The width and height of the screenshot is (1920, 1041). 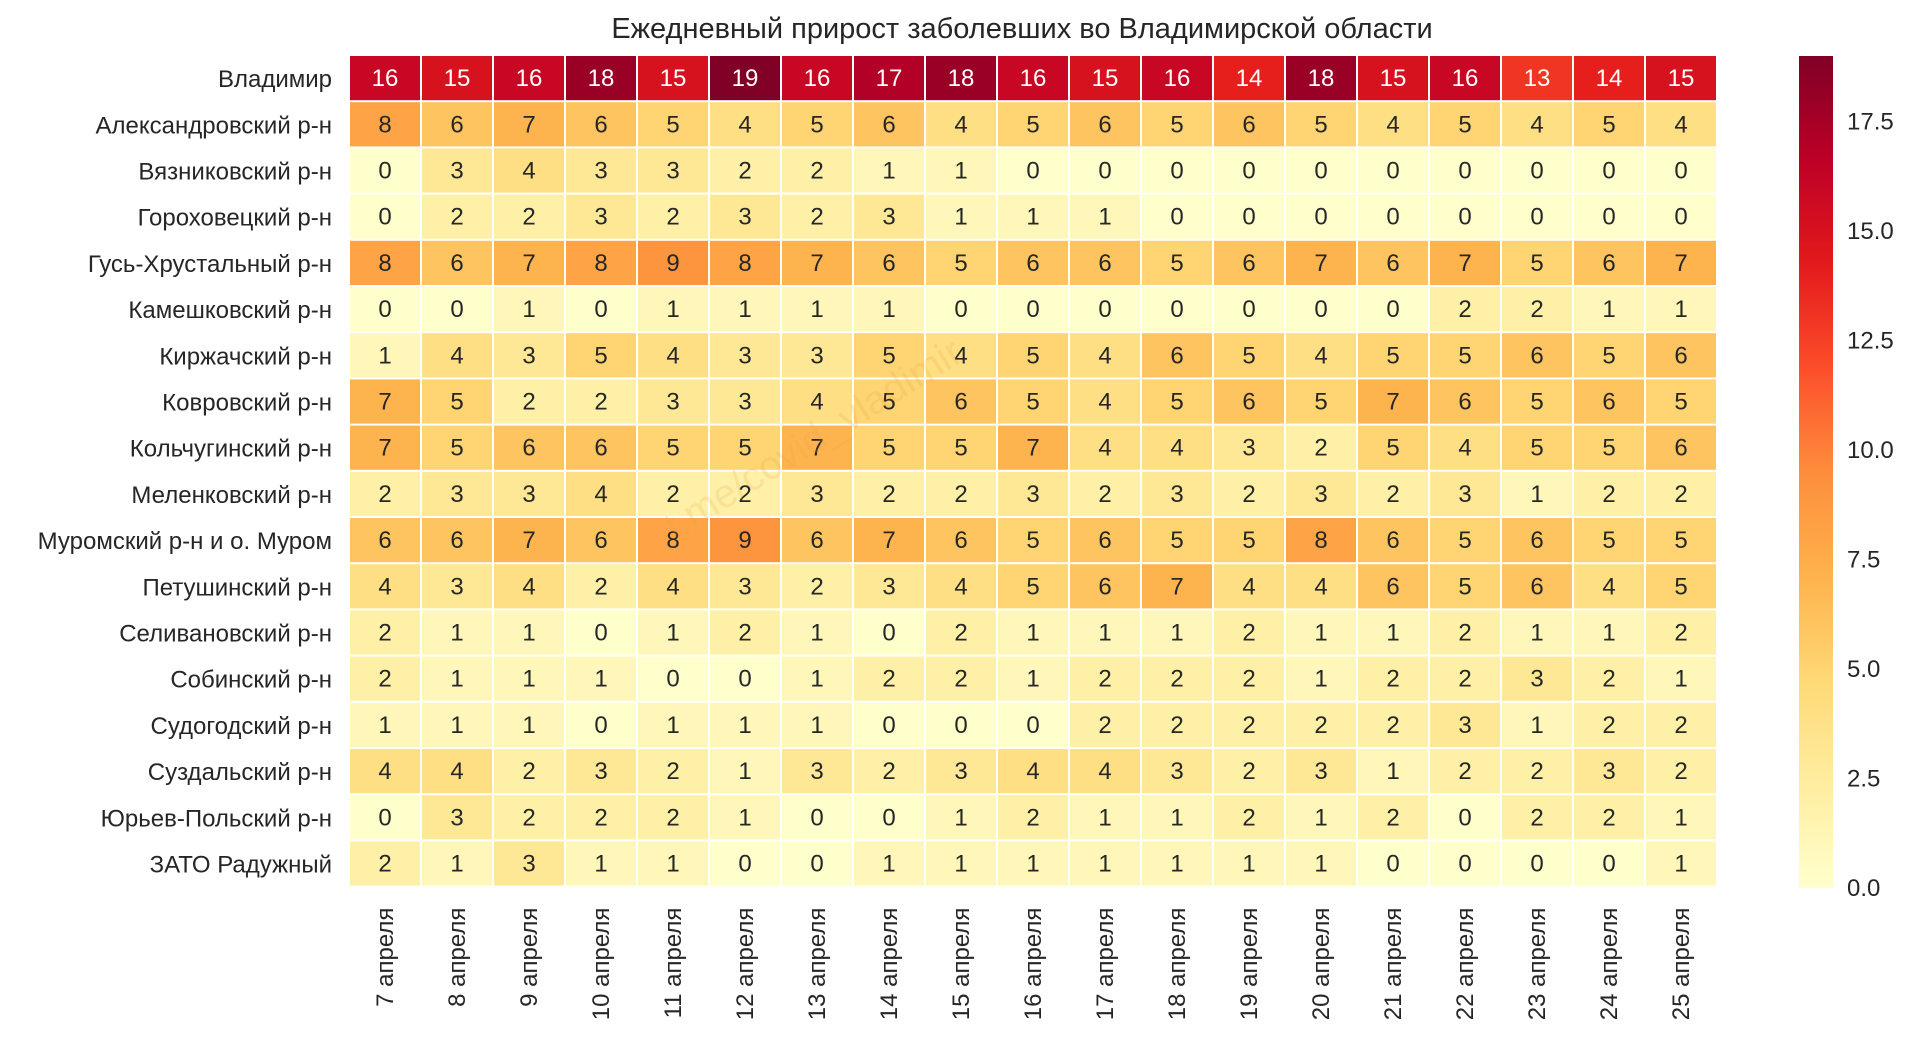 What do you see at coordinates (216, 818) in the screenshot?
I see `row-label: Юрьев-Польский р-н` at bounding box center [216, 818].